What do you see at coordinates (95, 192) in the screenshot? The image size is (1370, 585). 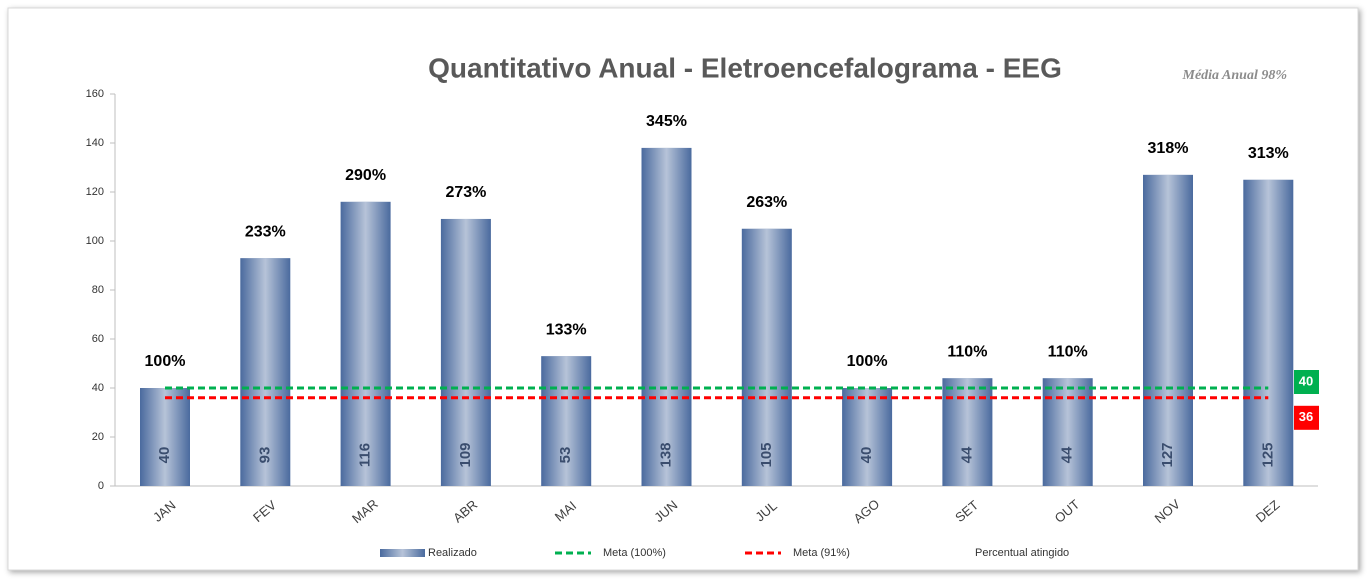 I see `y-tick-label: 120` at bounding box center [95, 192].